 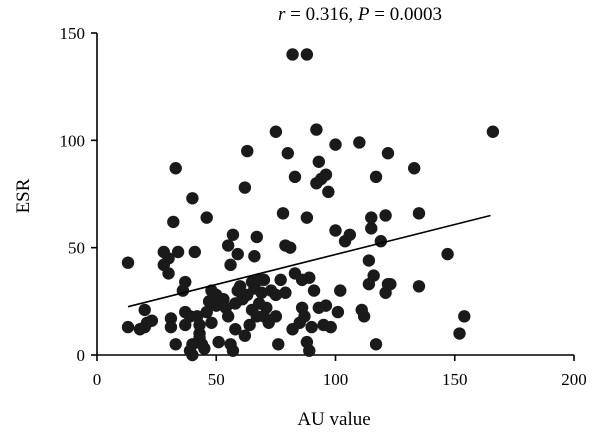 I want to click on title-r-symbol: r, so click(x=282, y=14).